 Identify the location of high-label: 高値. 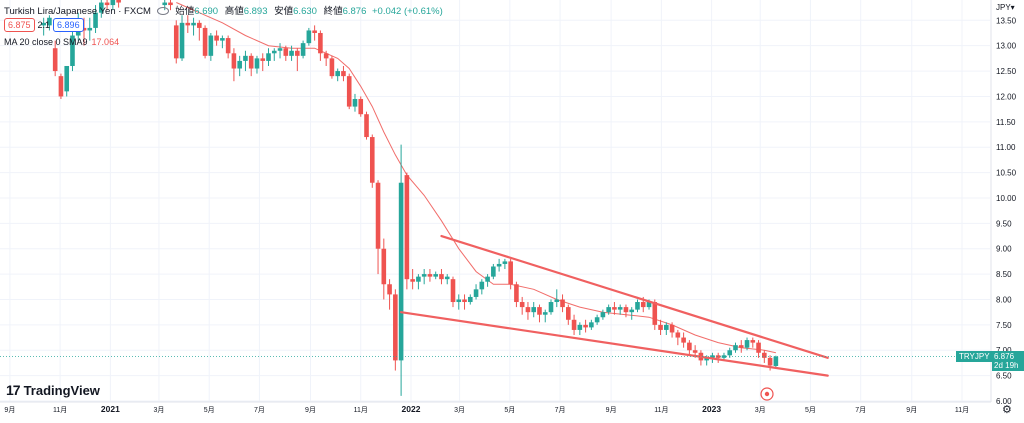
(234, 11).